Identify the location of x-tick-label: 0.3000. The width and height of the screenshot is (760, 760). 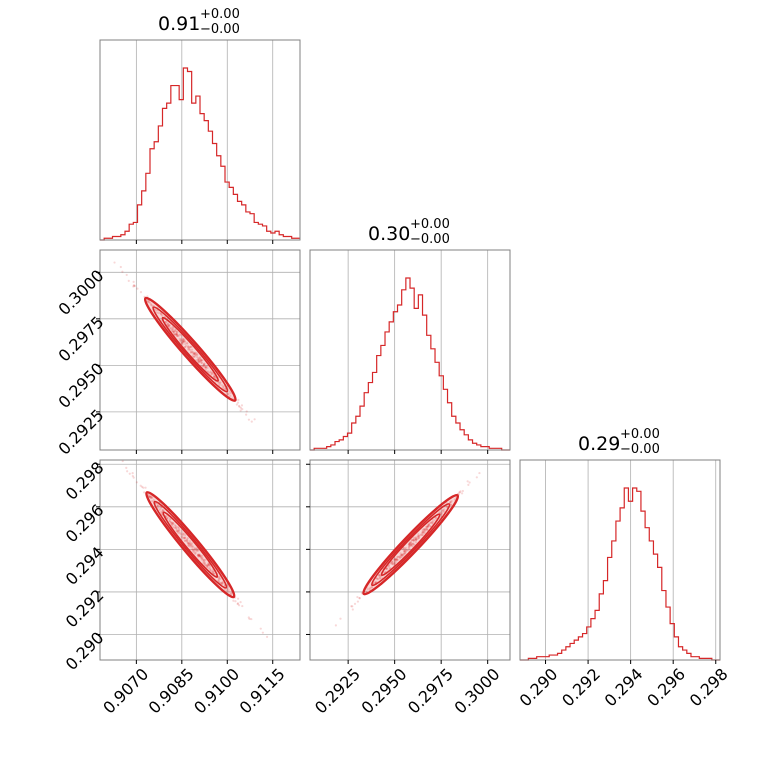
(477, 690).